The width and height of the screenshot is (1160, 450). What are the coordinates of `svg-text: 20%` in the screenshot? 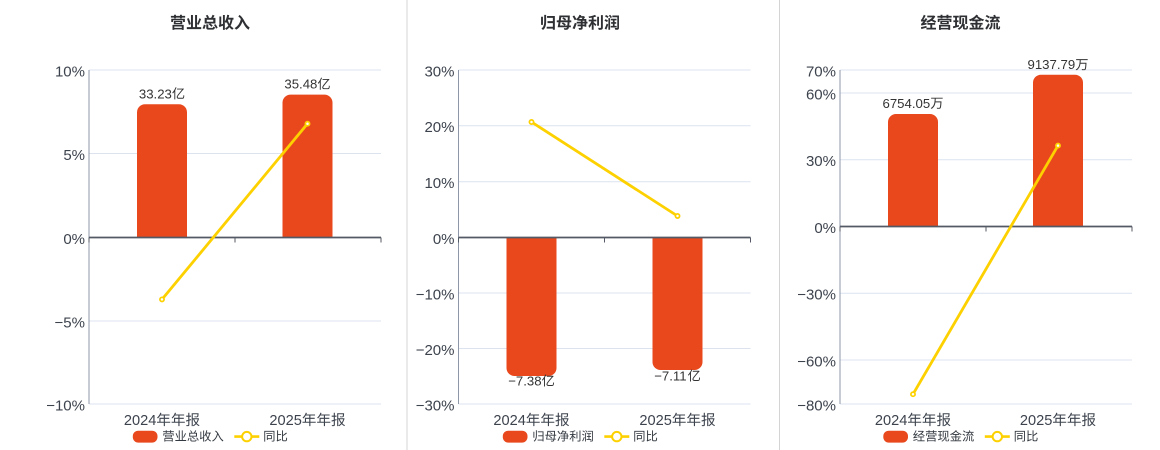 It's located at (439, 127).